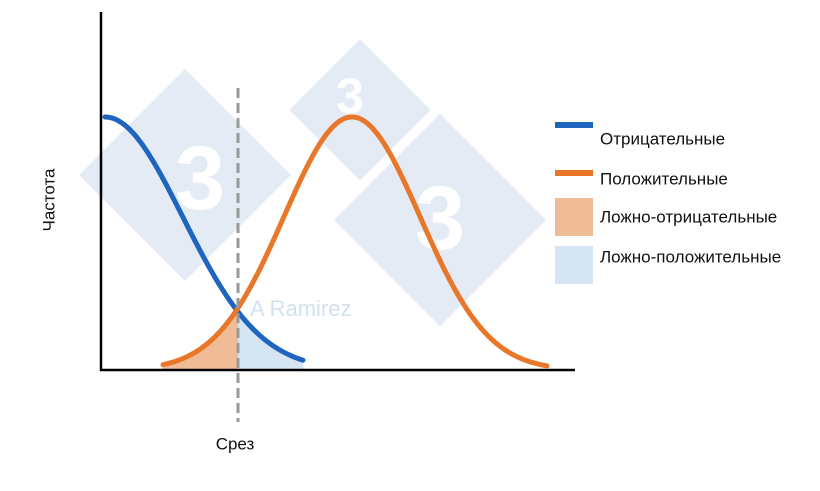  I want to click on y-axis-label: Частота, so click(48, 200).